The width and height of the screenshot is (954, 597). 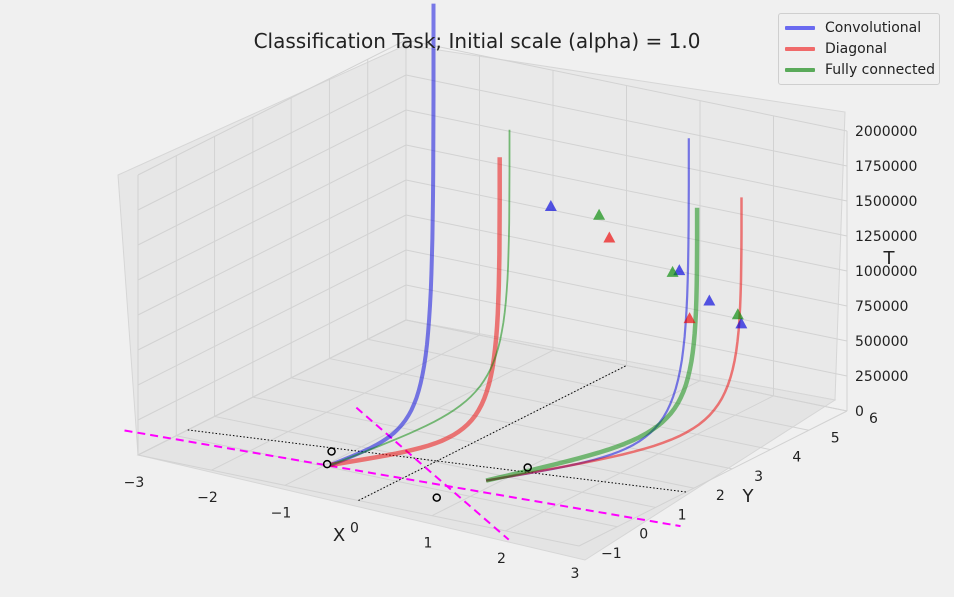 I want to click on legend-swatch-fully-connected, so click(x=800, y=69).